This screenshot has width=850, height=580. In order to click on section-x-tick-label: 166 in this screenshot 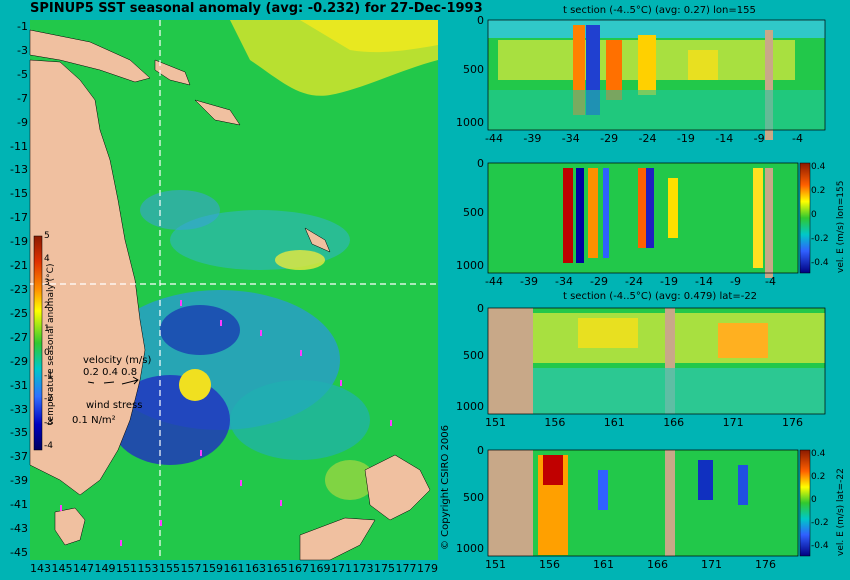, I will do `click(657, 564)`.